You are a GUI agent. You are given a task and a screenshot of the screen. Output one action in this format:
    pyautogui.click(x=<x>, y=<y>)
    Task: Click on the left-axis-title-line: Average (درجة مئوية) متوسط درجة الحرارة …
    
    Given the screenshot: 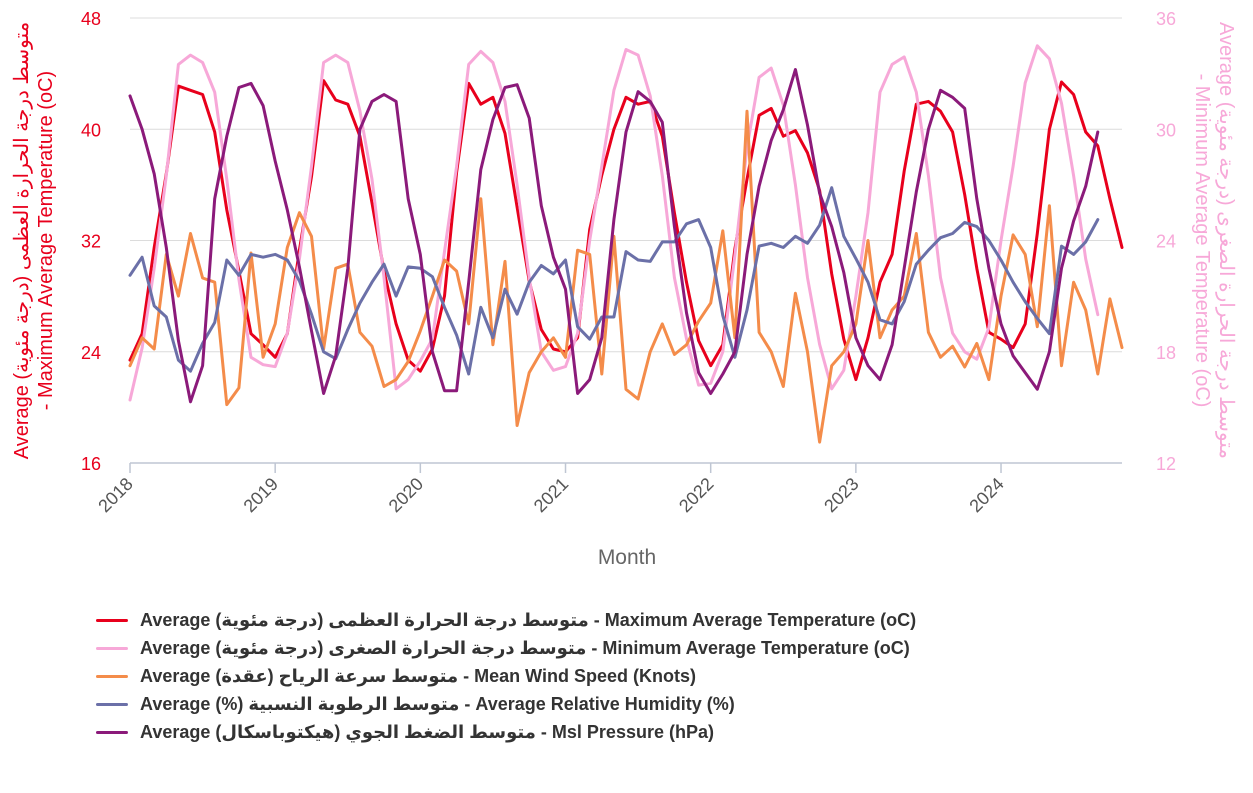 What is the action you would take?
    pyautogui.click(x=22, y=241)
    